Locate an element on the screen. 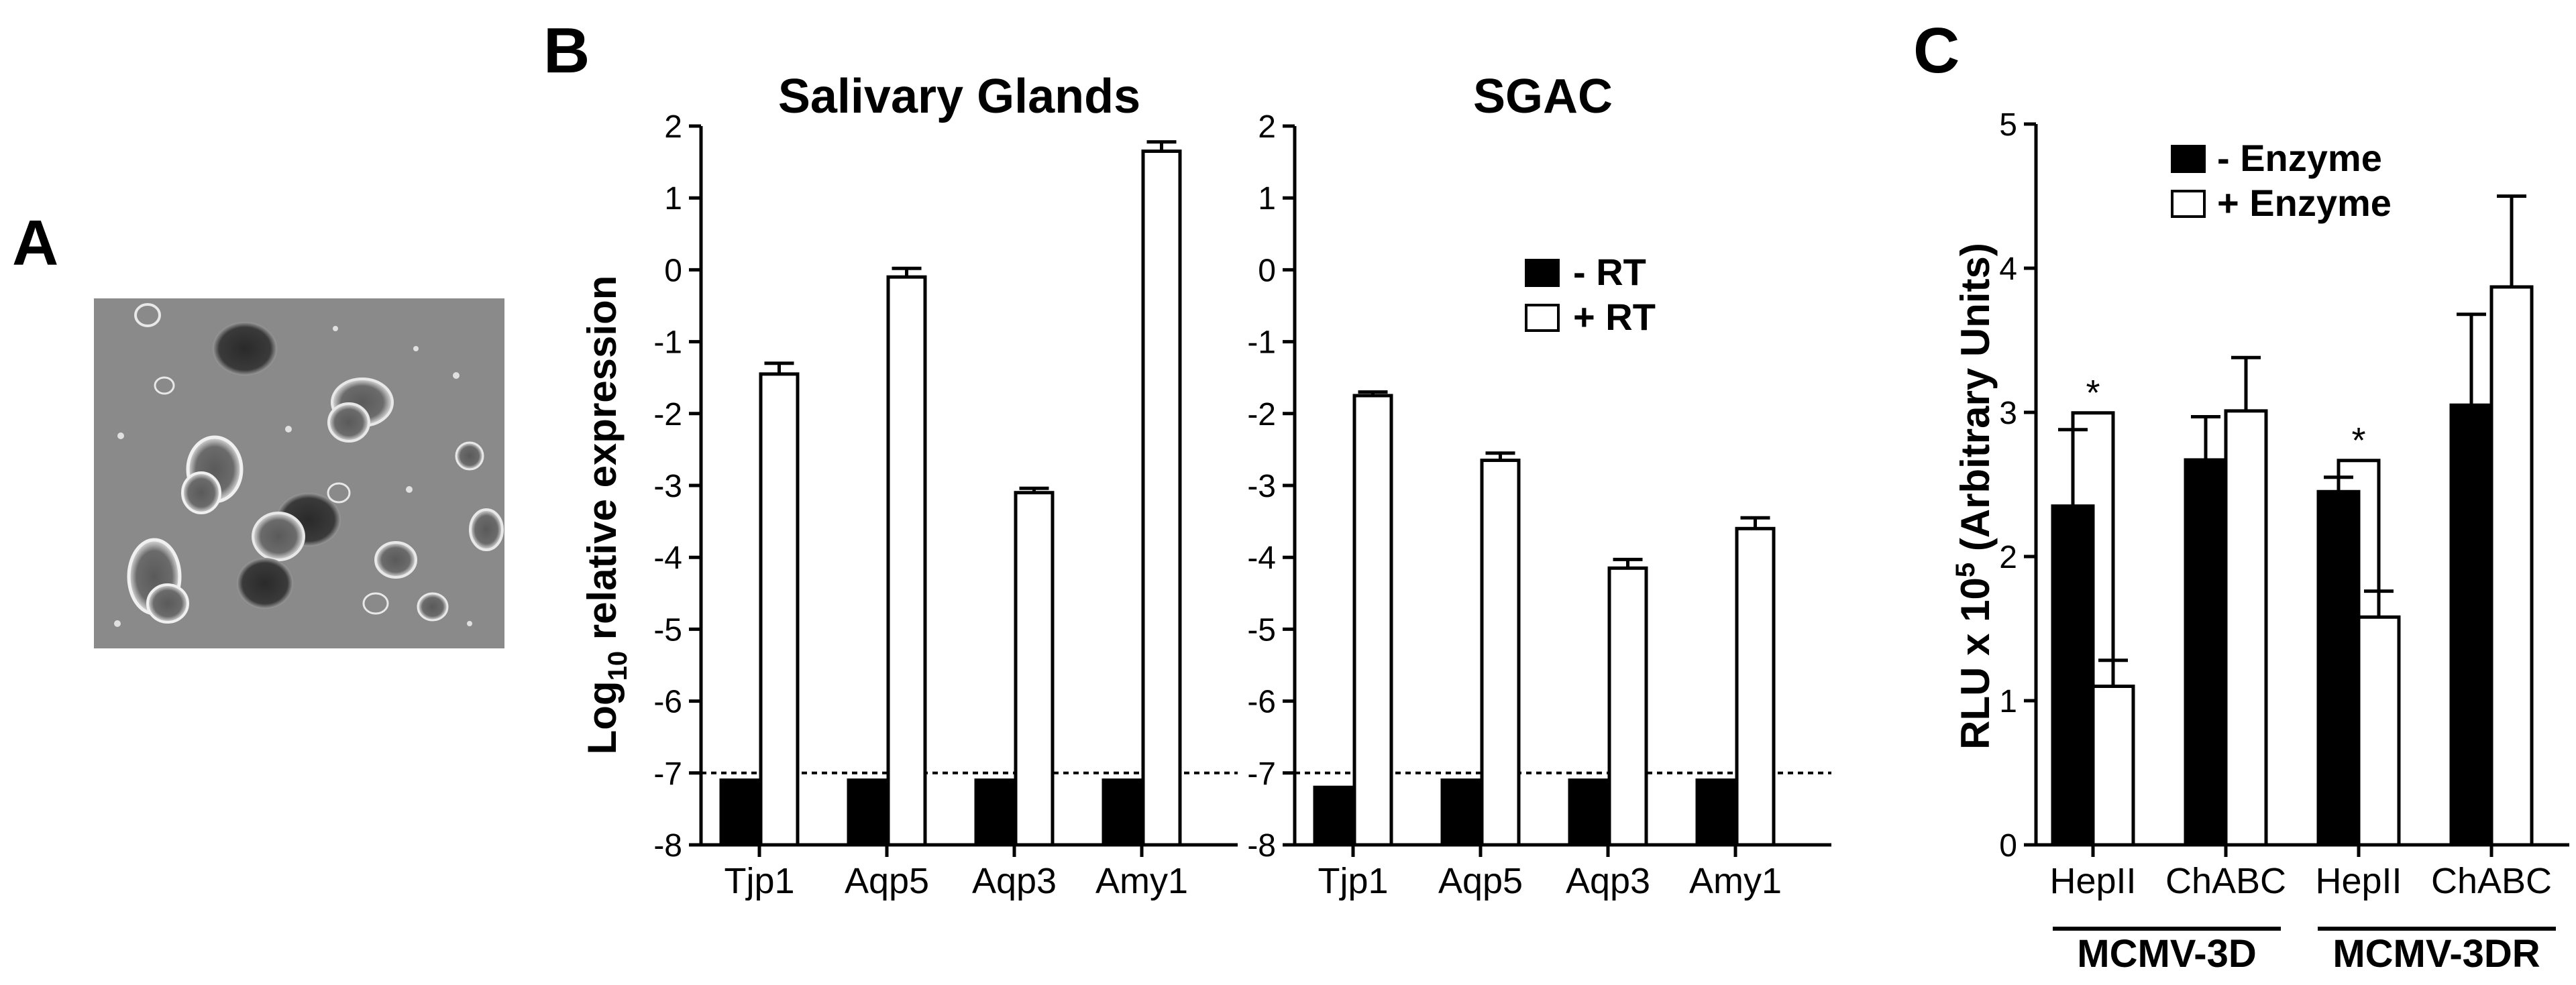  chart-title-sgac: SGAC is located at coordinates (1543, 96).